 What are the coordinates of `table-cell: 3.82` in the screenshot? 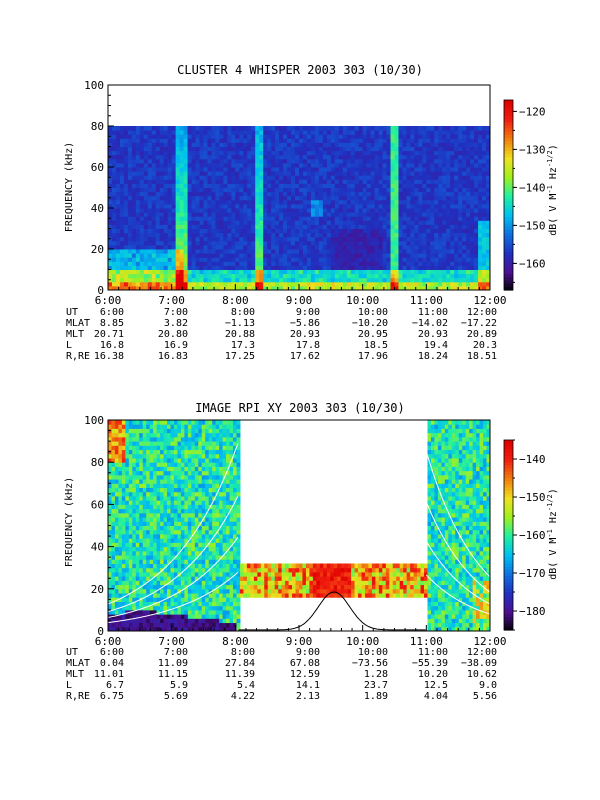 It's located at (176, 323).